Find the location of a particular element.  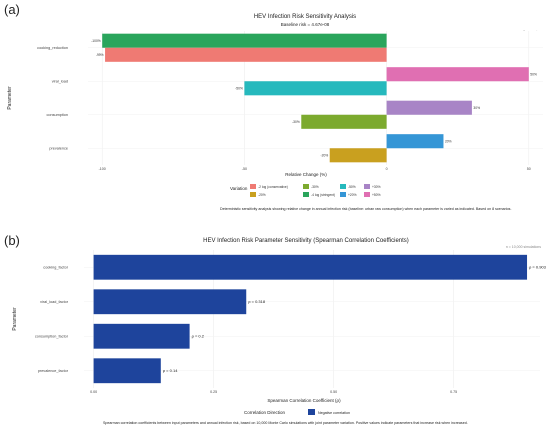

panel-a-x-axis-label: Relative Change (%) is located at coordinates (306, 174).